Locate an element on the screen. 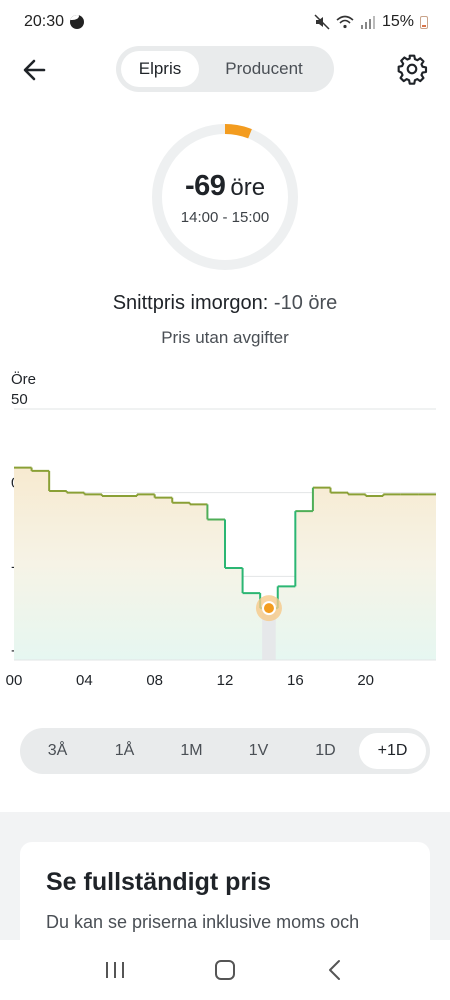 The height and width of the screenshot is (1000, 450). status-right: 15% is located at coordinates (371, 22).